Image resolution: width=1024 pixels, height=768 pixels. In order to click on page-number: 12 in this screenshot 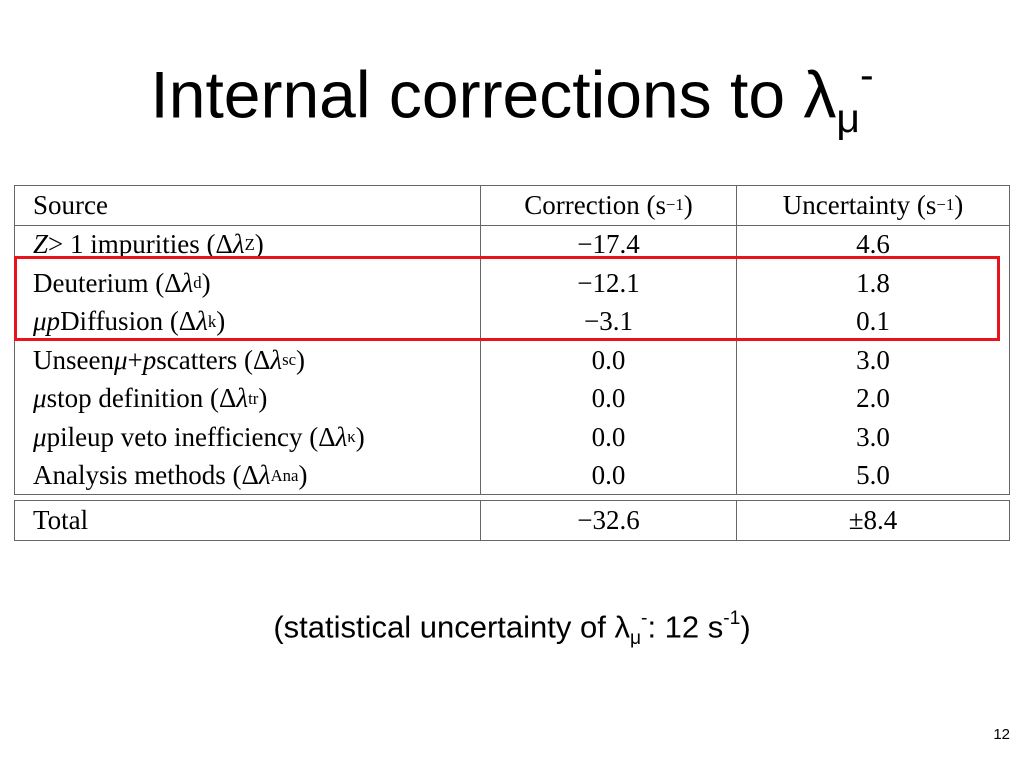, I will do `click(1001, 734)`.